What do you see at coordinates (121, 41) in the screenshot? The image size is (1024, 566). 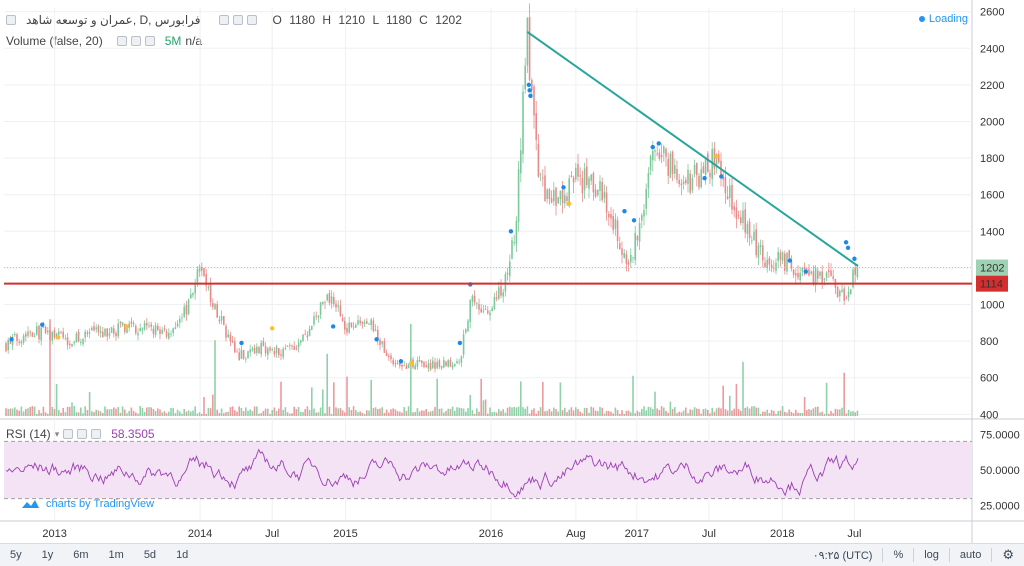 I see `volume-eye-icon` at bounding box center [121, 41].